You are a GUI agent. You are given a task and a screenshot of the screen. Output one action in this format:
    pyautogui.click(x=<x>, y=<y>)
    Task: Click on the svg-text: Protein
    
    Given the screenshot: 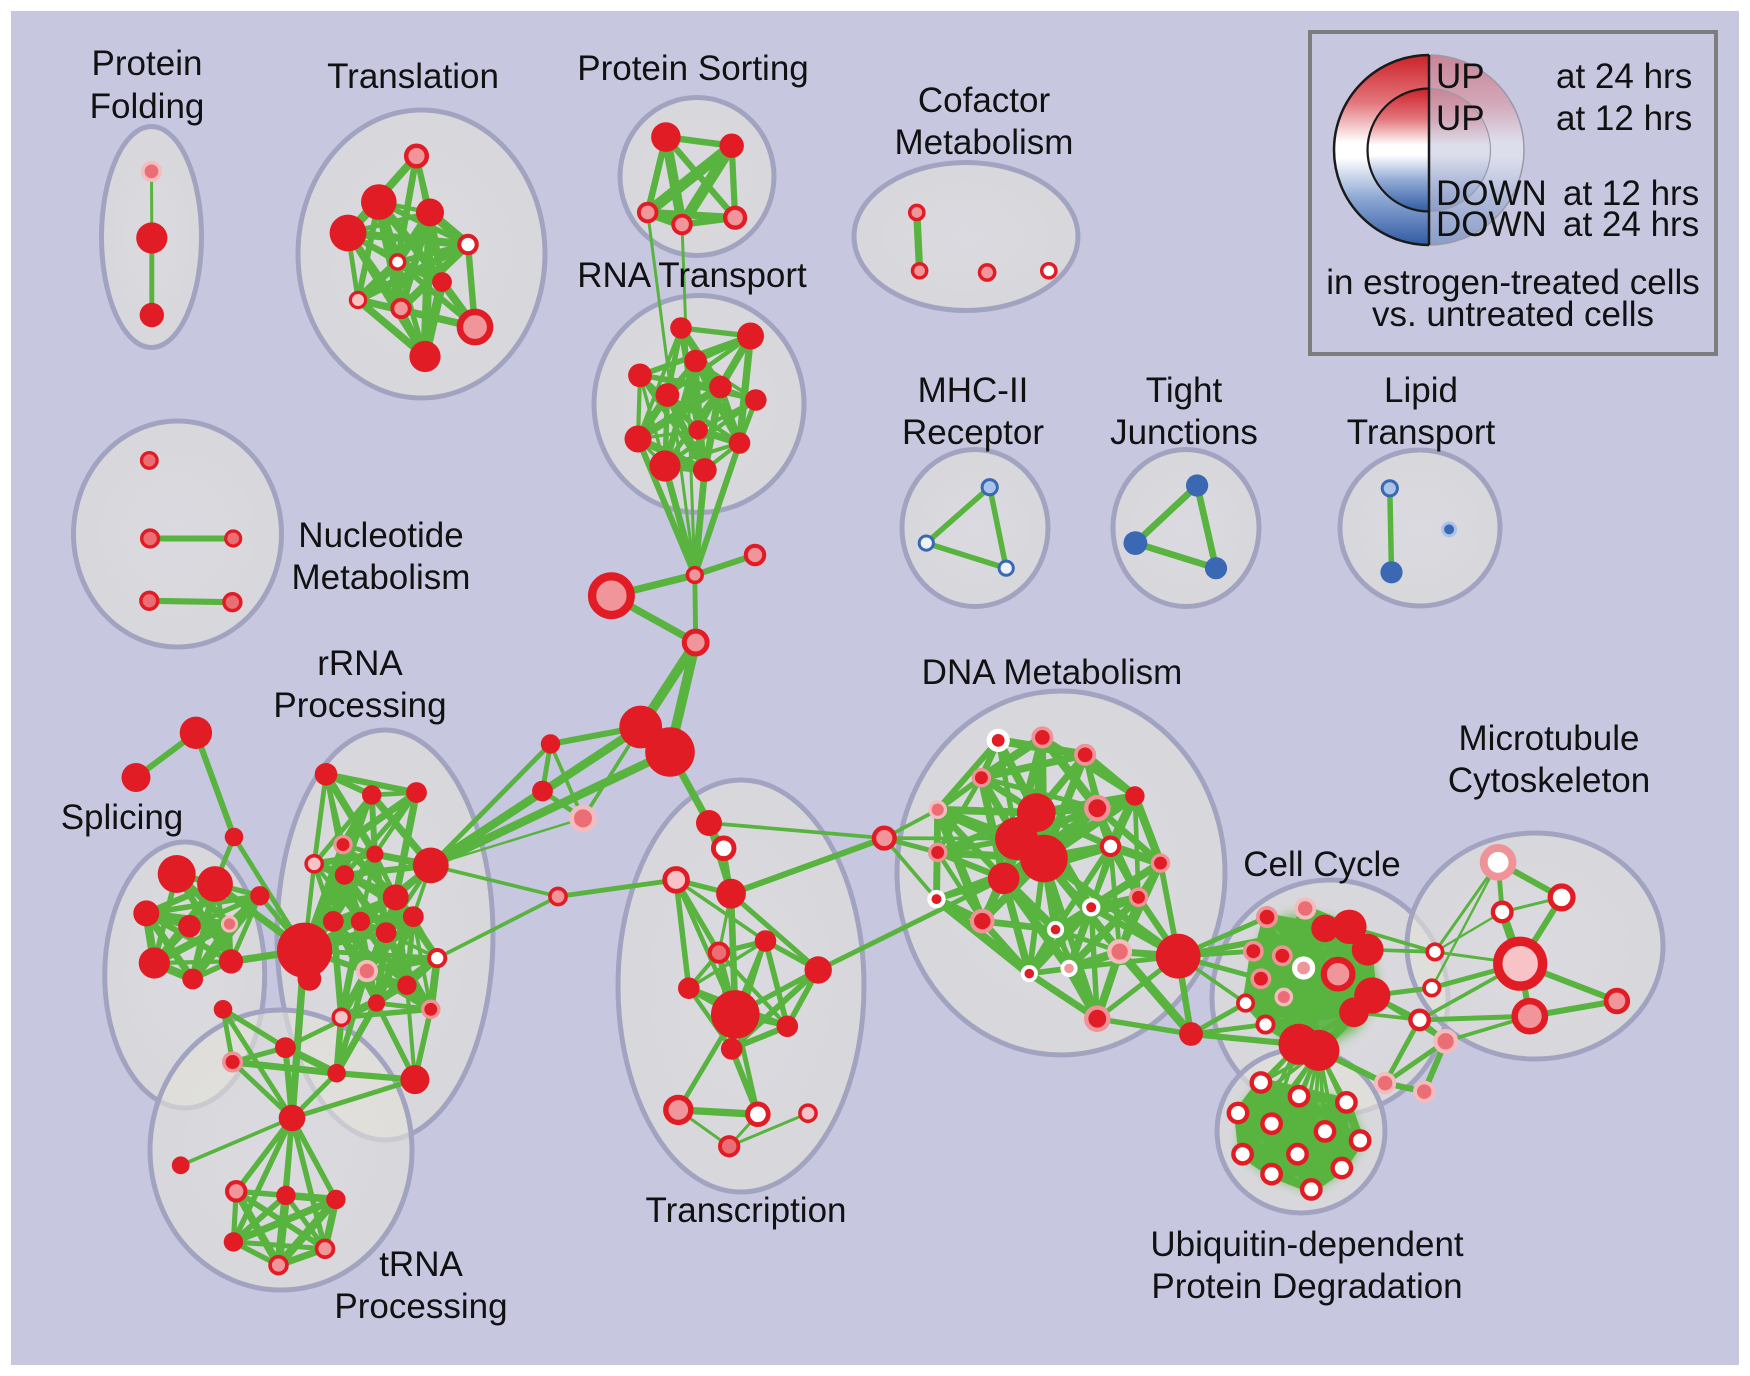 What is the action you would take?
    pyautogui.click(x=147, y=63)
    